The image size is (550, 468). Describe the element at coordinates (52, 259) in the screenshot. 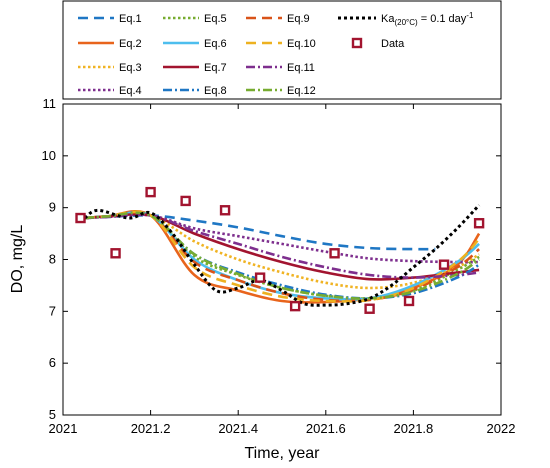

I see `y-tick-label: 8` at that location.